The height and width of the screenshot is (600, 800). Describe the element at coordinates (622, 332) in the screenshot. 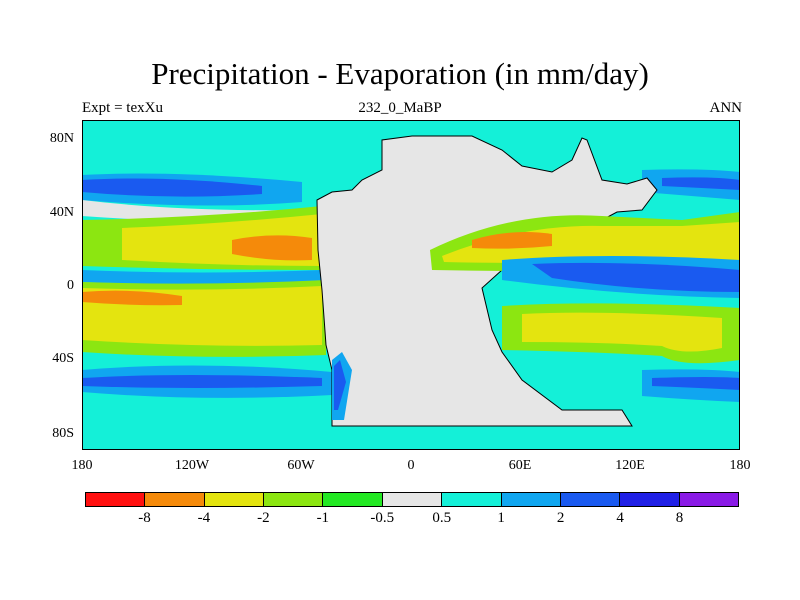

I see `east-south-yellow` at that location.